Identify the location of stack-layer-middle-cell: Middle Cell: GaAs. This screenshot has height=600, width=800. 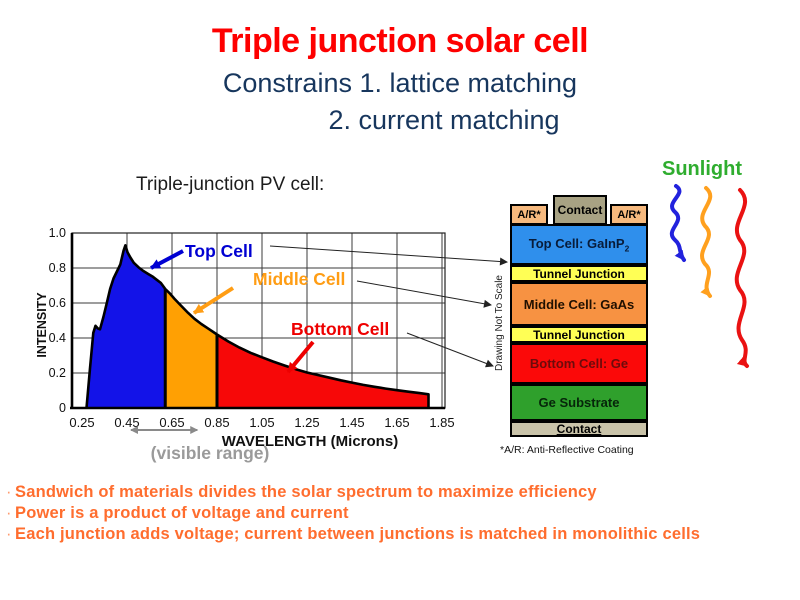
(579, 304).